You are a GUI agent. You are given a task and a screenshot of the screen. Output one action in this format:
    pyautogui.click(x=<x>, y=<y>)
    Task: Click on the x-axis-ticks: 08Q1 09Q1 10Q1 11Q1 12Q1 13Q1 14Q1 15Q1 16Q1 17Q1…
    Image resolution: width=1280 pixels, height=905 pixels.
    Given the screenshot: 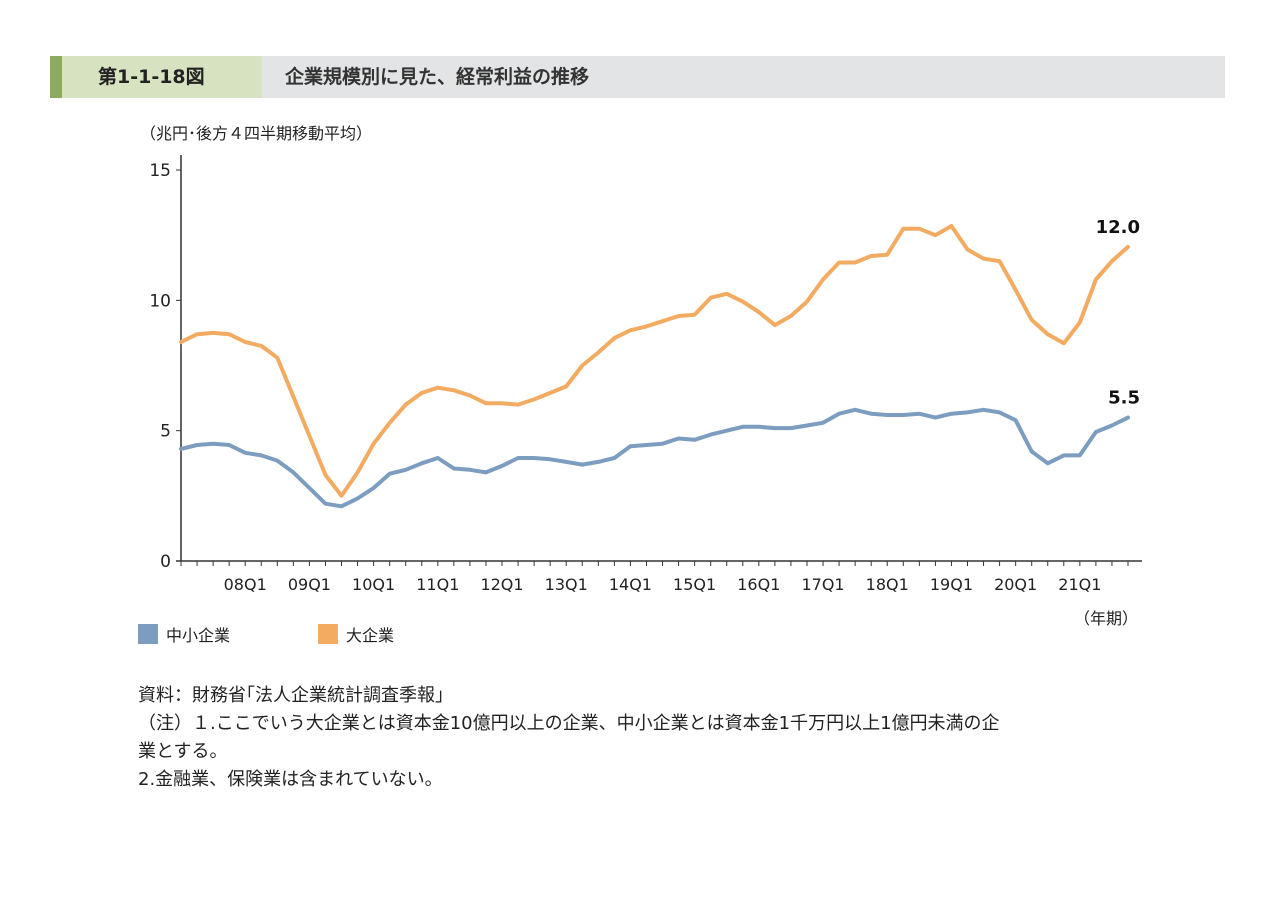 What is the action you would take?
    pyautogui.click(x=654, y=577)
    